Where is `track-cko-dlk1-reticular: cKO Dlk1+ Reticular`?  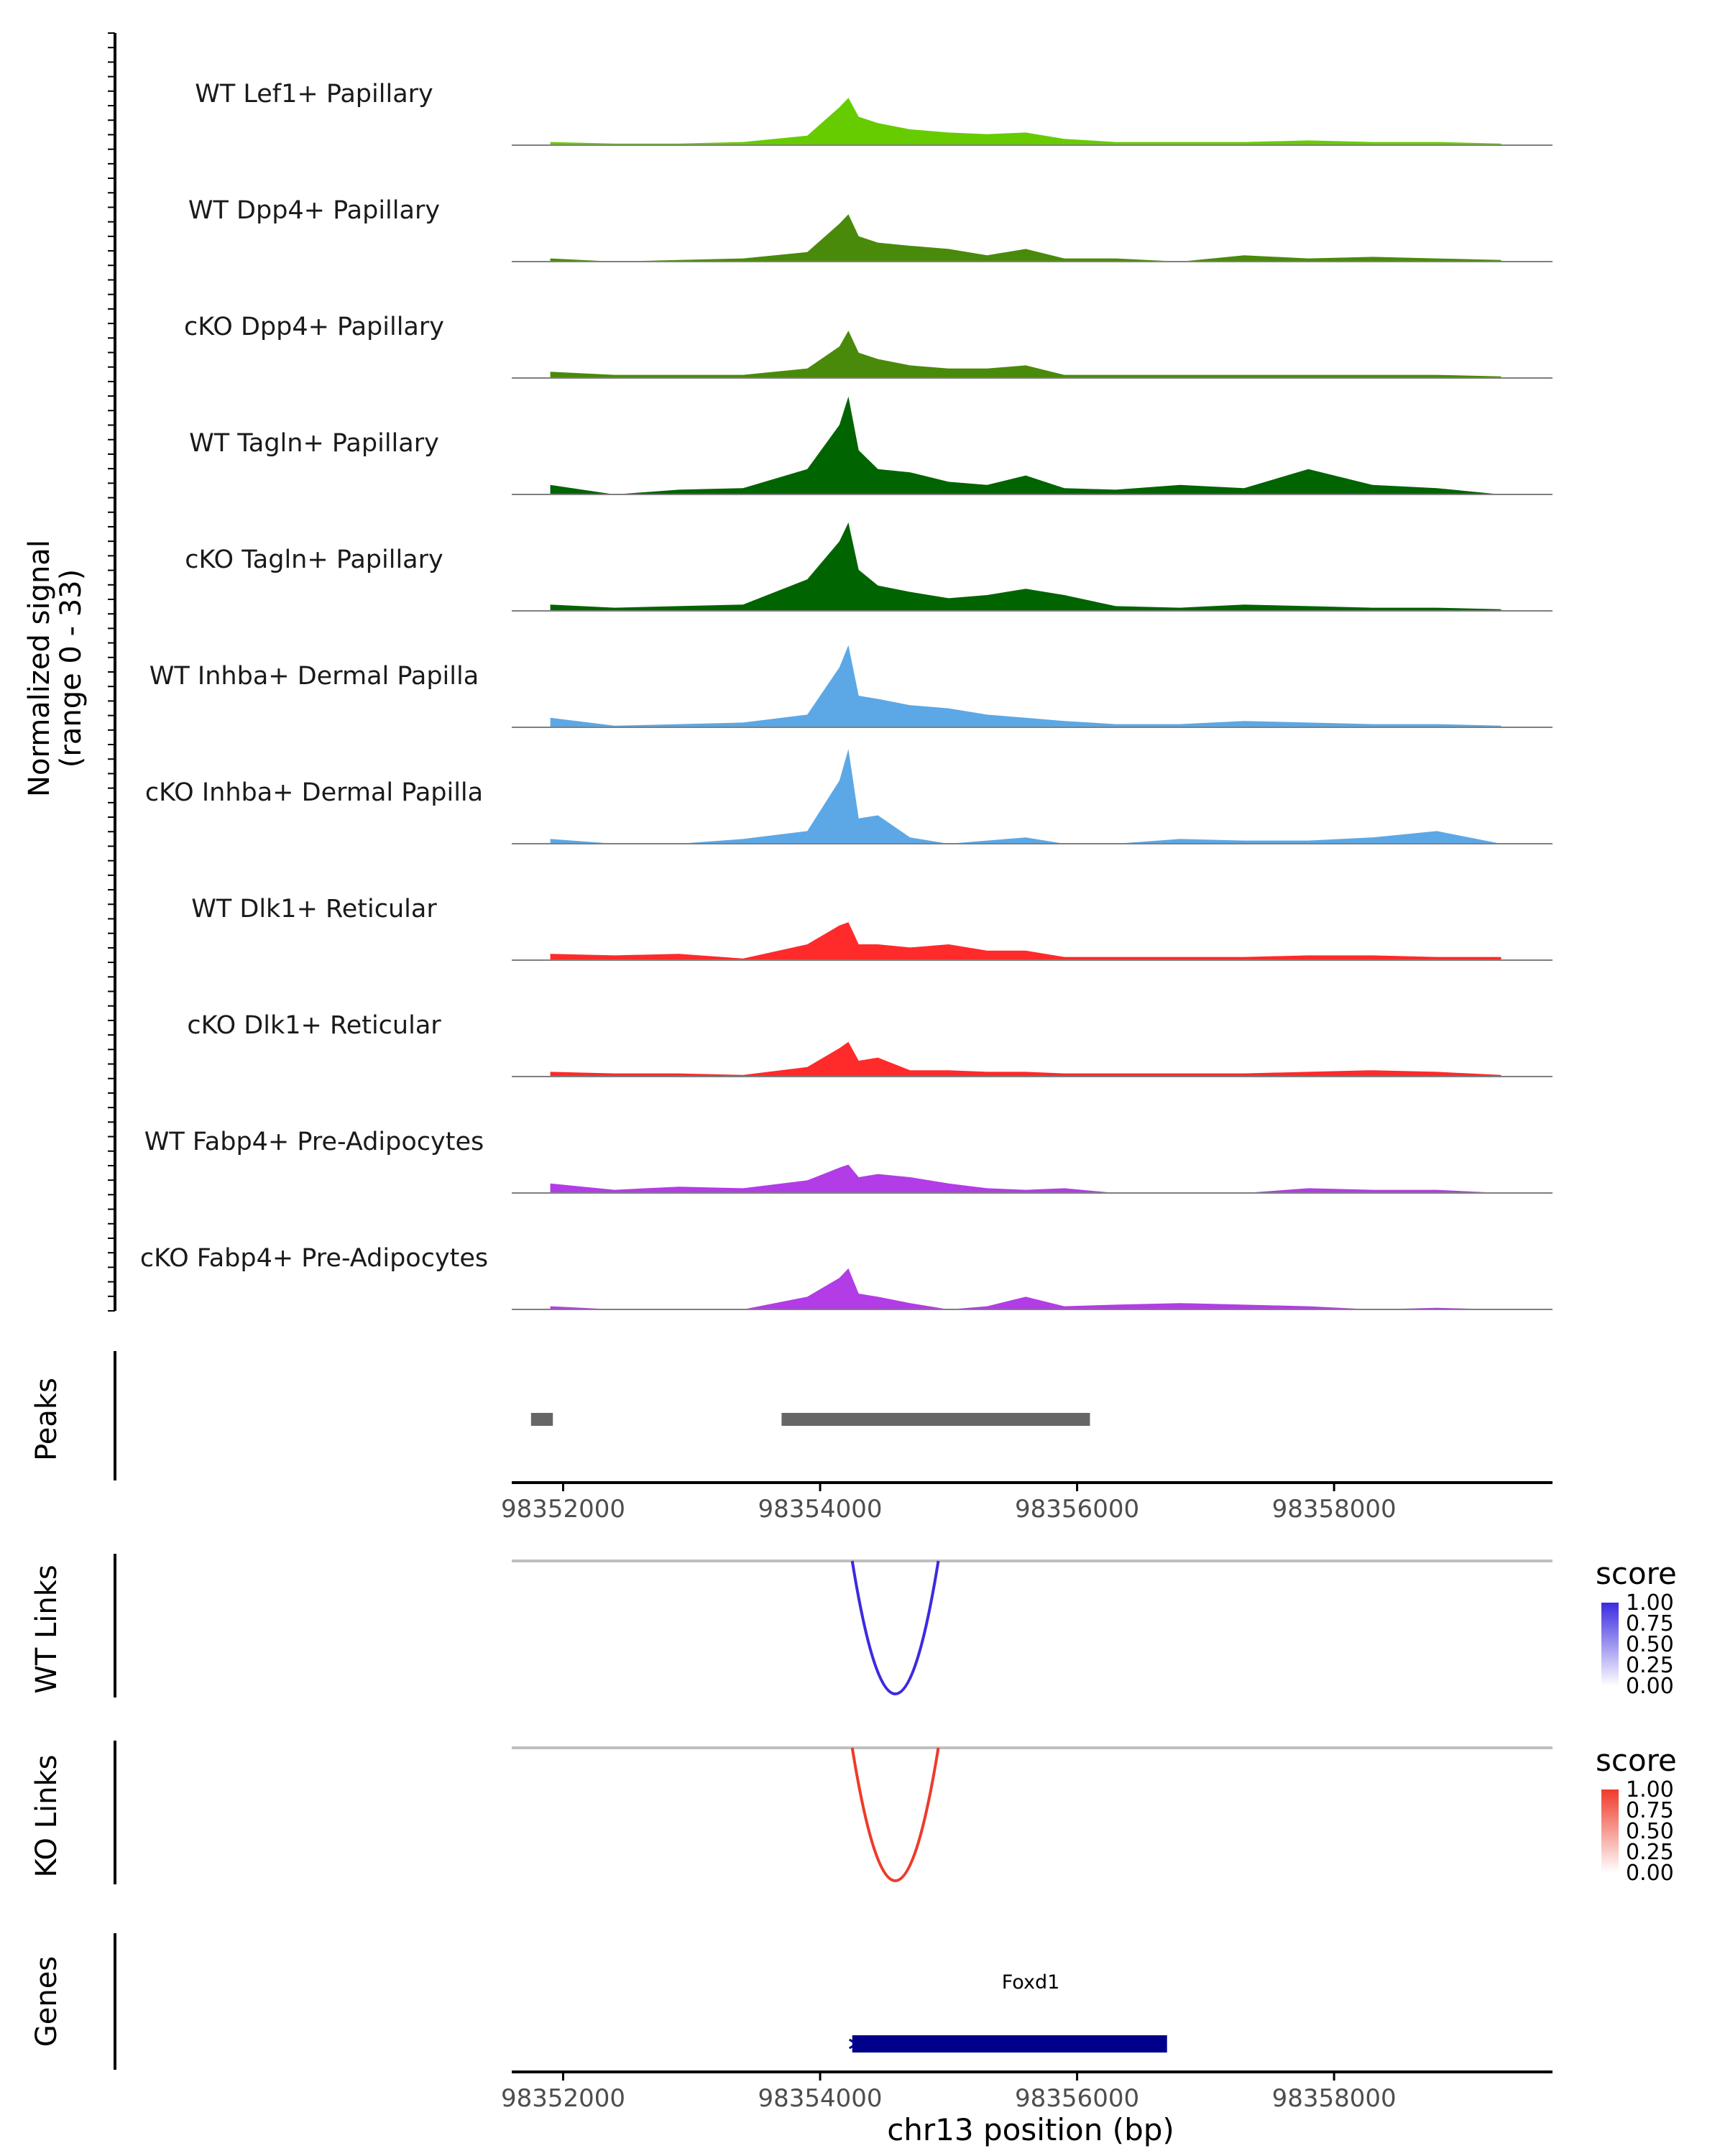 track-cko-dlk1-reticular: cKO Dlk1+ Reticular is located at coordinates (869, 1044).